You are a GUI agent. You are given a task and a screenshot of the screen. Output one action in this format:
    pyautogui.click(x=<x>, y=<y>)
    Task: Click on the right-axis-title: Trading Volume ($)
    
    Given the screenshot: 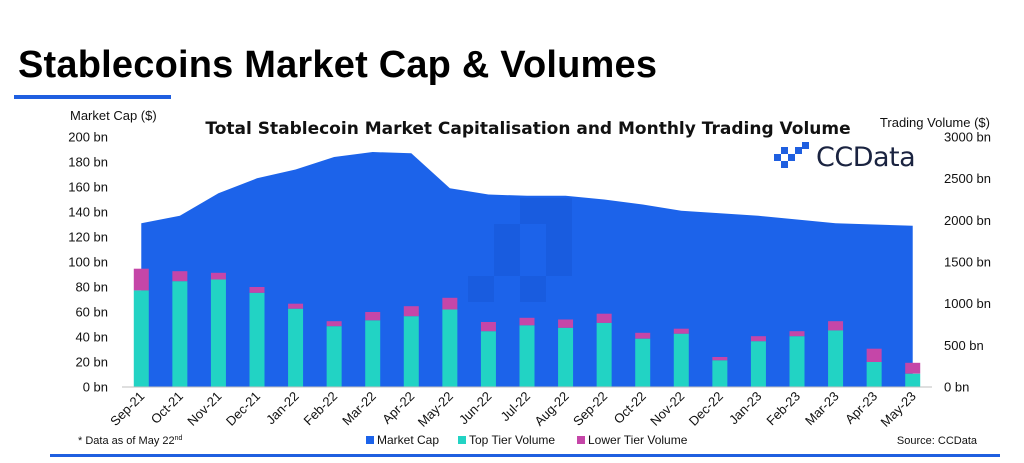 What is the action you would take?
    pyautogui.click(x=935, y=122)
    